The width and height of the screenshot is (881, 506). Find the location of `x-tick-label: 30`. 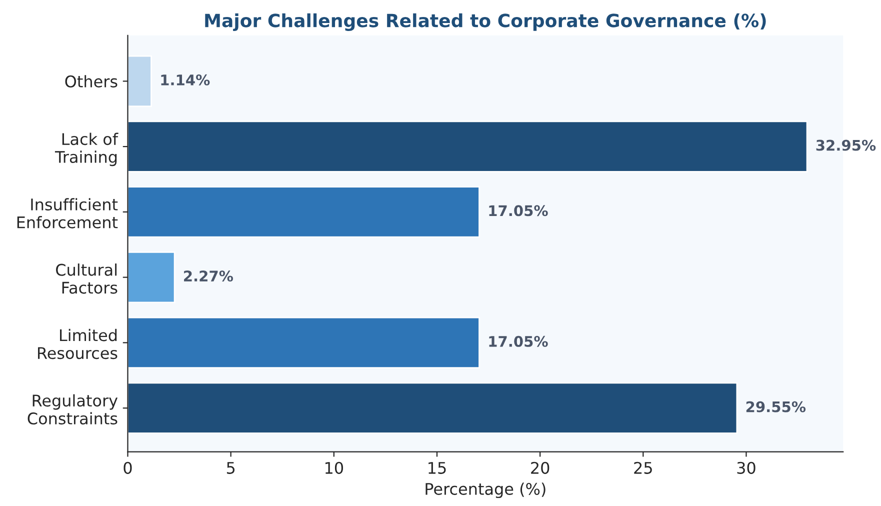

x-tick-label: 30 is located at coordinates (746, 468).